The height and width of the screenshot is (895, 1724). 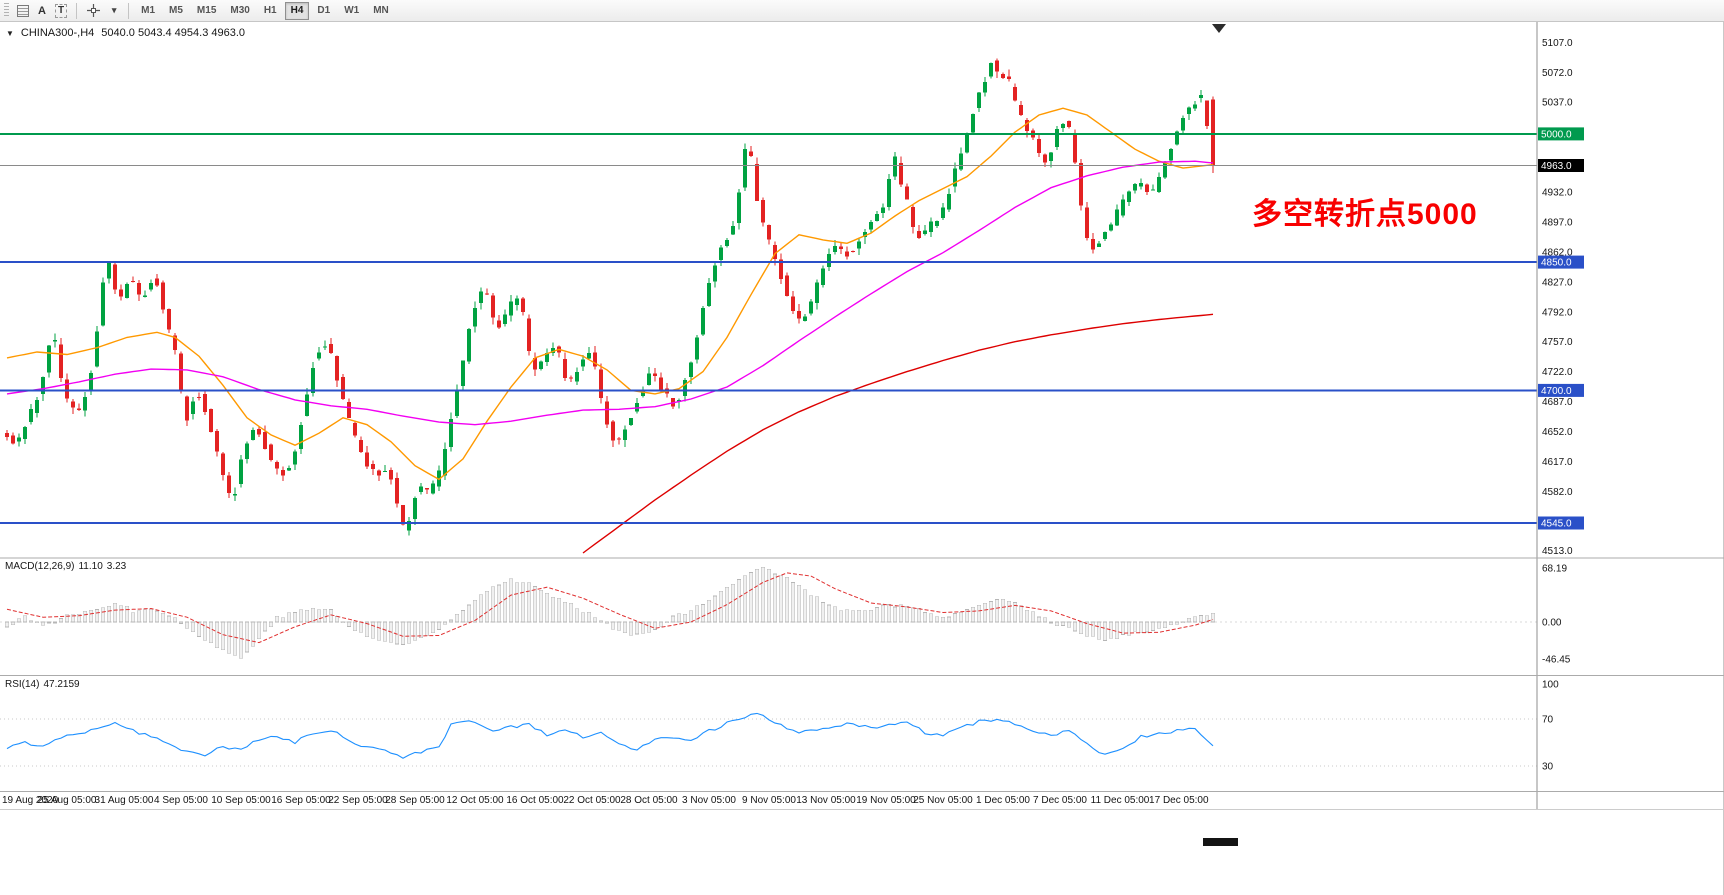 I want to click on text-label-tool-button: A, so click(x=42, y=11).